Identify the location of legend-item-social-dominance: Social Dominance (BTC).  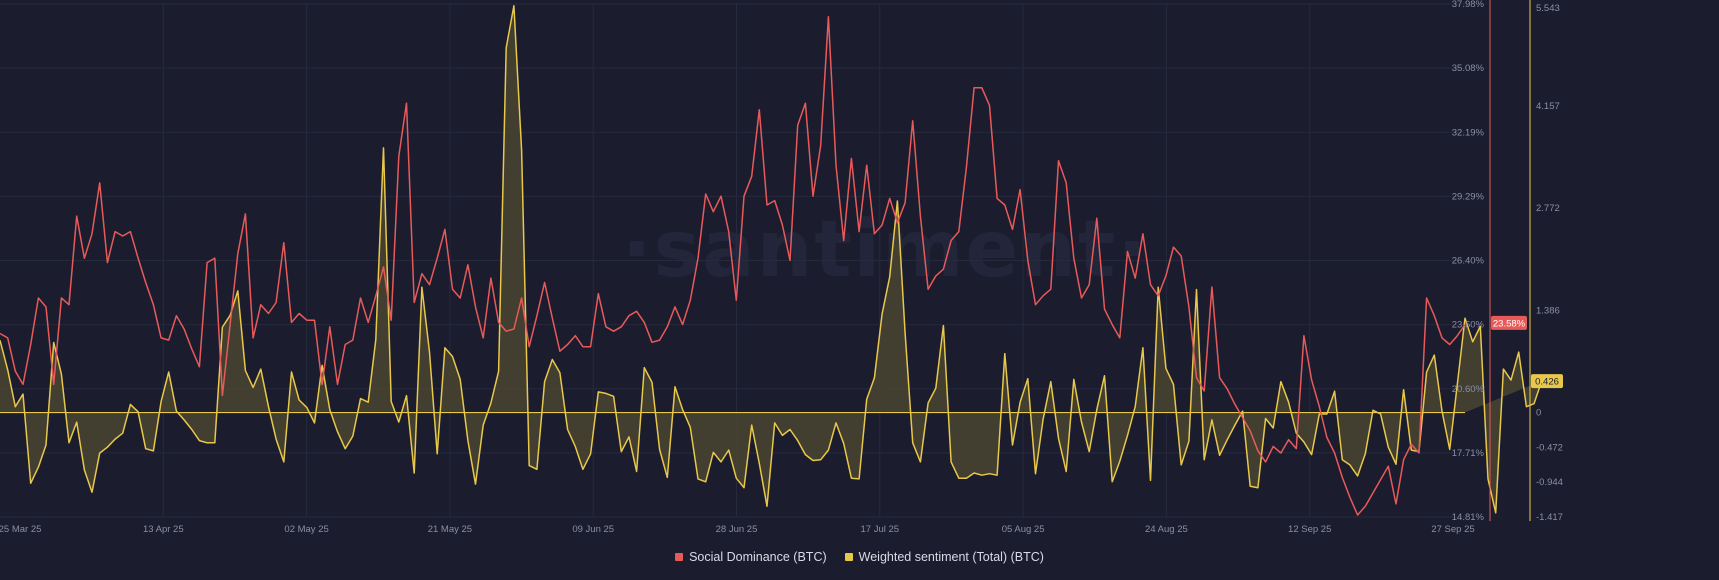
(751, 557).